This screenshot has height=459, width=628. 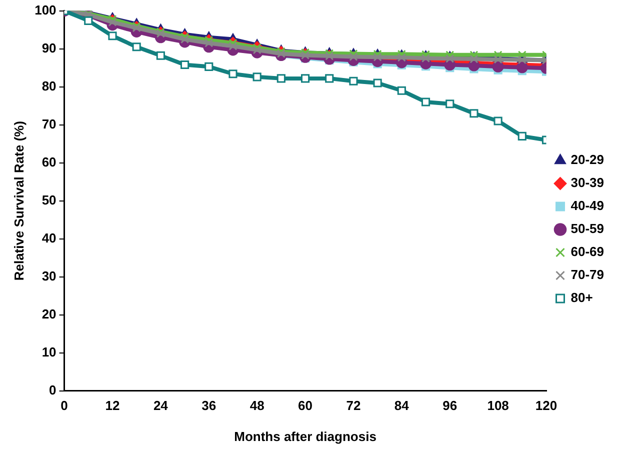 I want to click on y-tick-label: 90, so click(x=49, y=48).